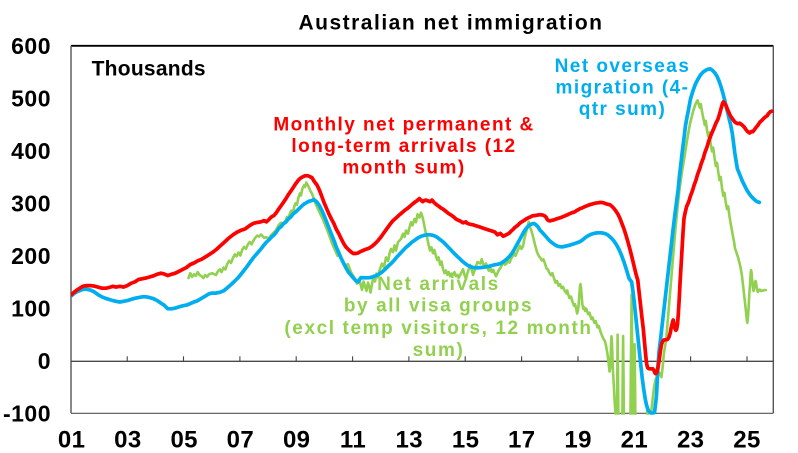 The height and width of the screenshot is (453, 798). Describe the element at coordinates (31, 204) in the screenshot. I see `svg-text: 300` at that location.